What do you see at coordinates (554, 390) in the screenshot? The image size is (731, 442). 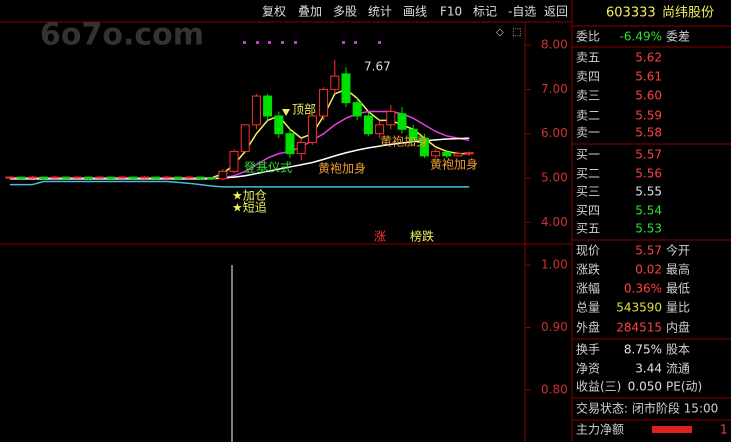 I see `y-tick-label: 0.80` at bounding box center [554, 390].